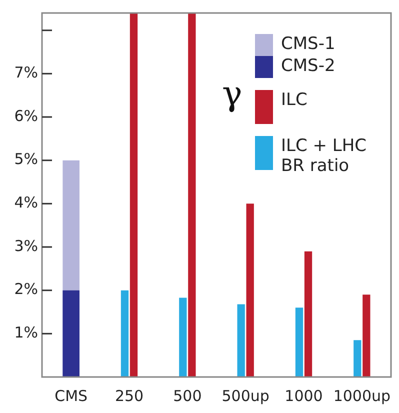 The image size is (399, 413). Describe the element at coordinates (232, 94) in the screenshot. I see `annotation: γ` at that location.